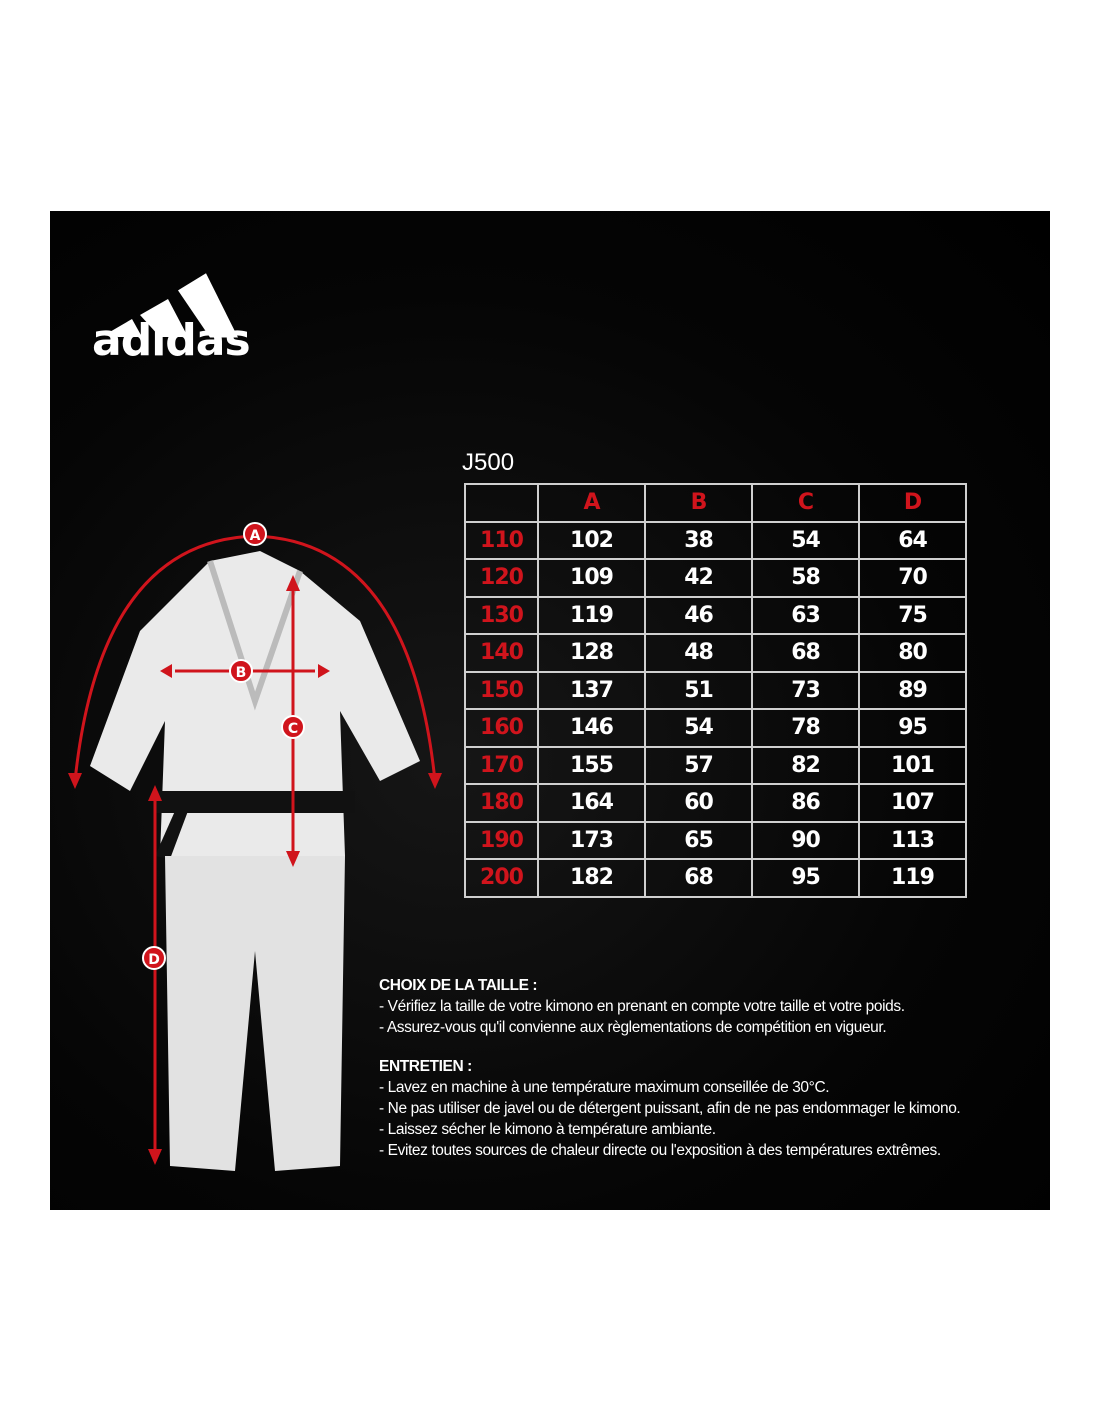 This screenshot has height=1422, width=1100. I want to click on measure-cell: 80, so click(912, 653).